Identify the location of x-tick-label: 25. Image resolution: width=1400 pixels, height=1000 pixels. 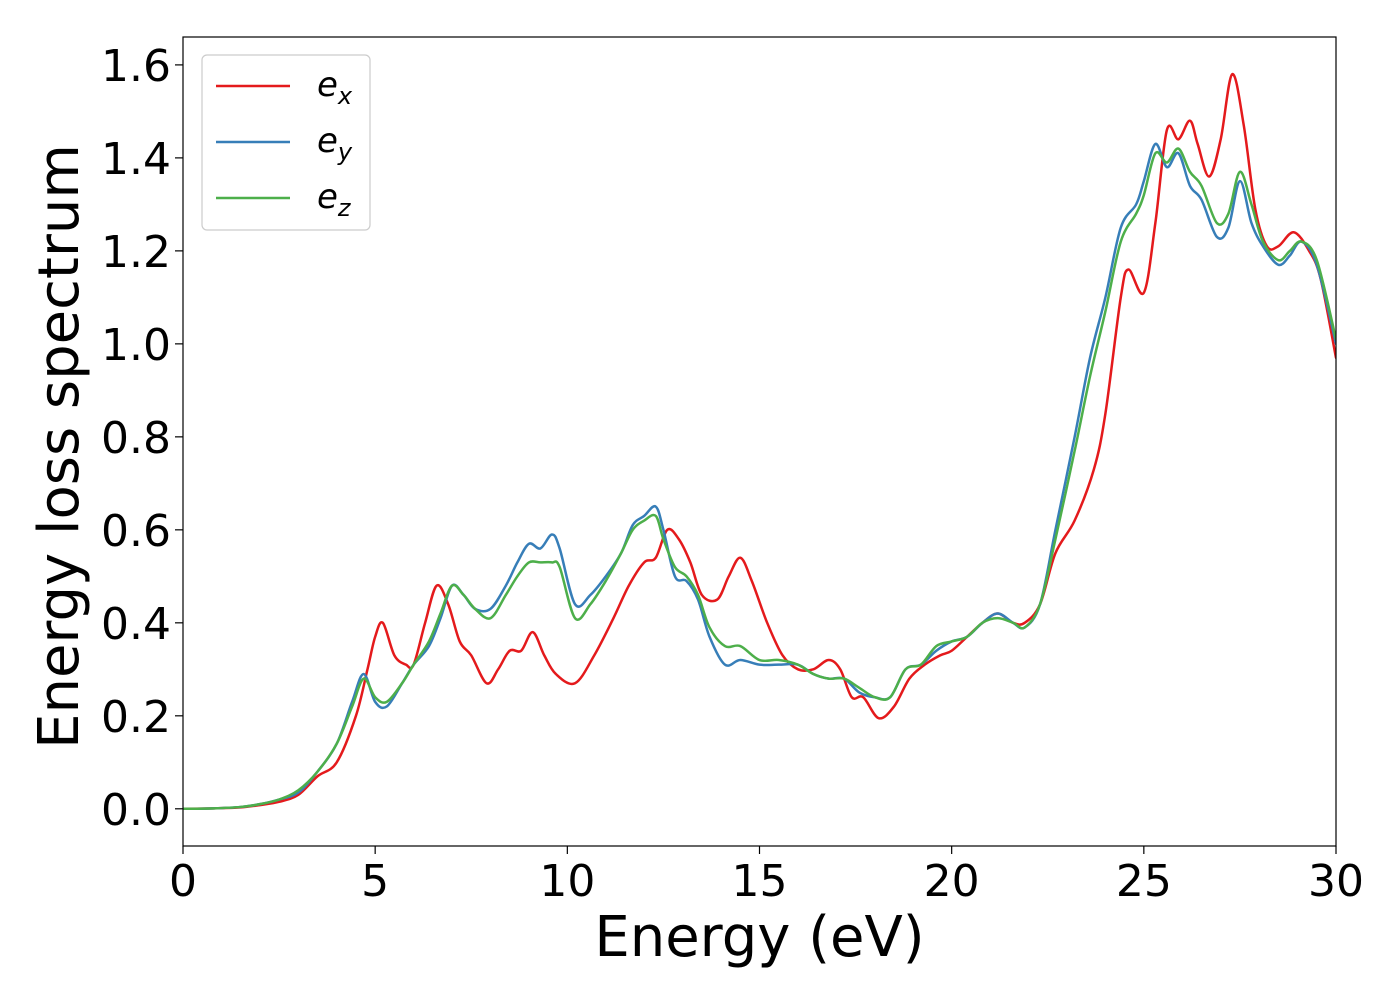
(1144, 881).